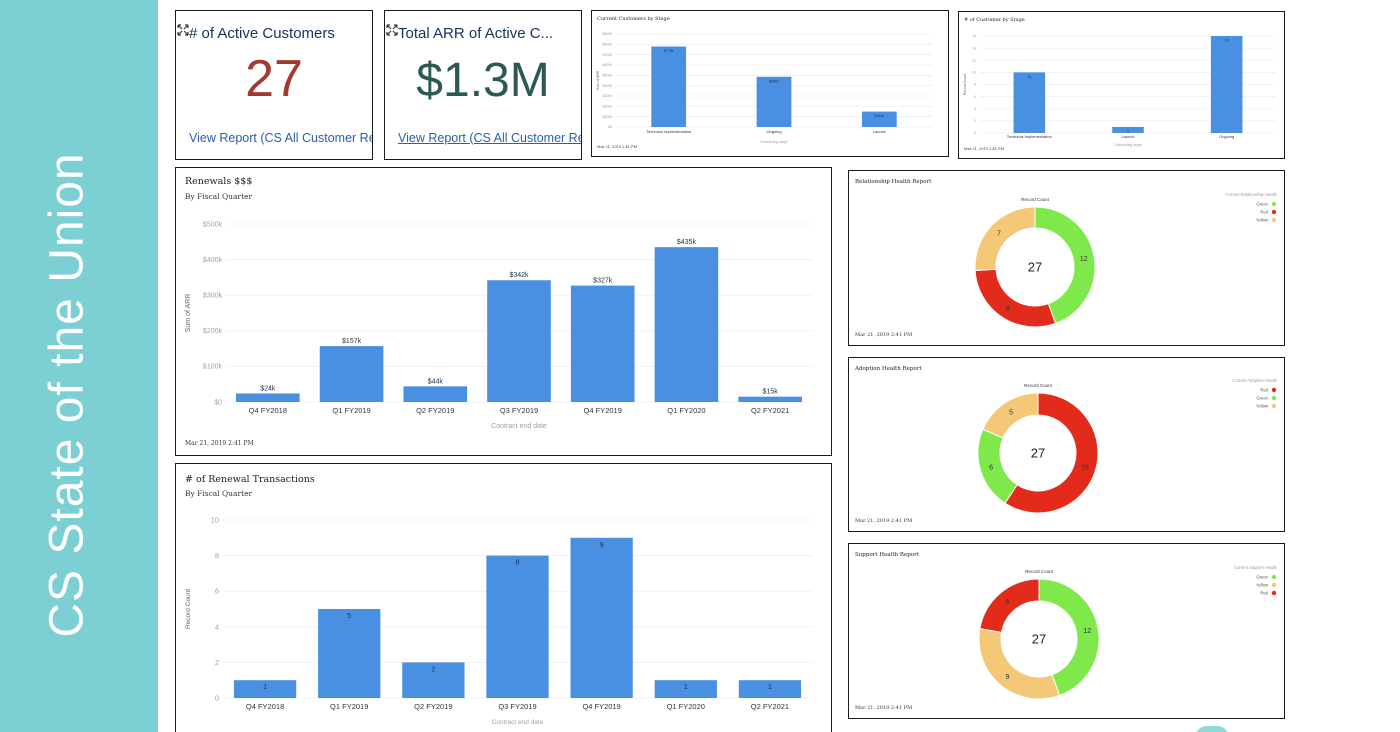 The width and height of the screenshot is (1400, 732). What do you see at coordinates (215, 520) in the screenshot?
I see `y-tick-label: 10` at bounding box center [215, 520].